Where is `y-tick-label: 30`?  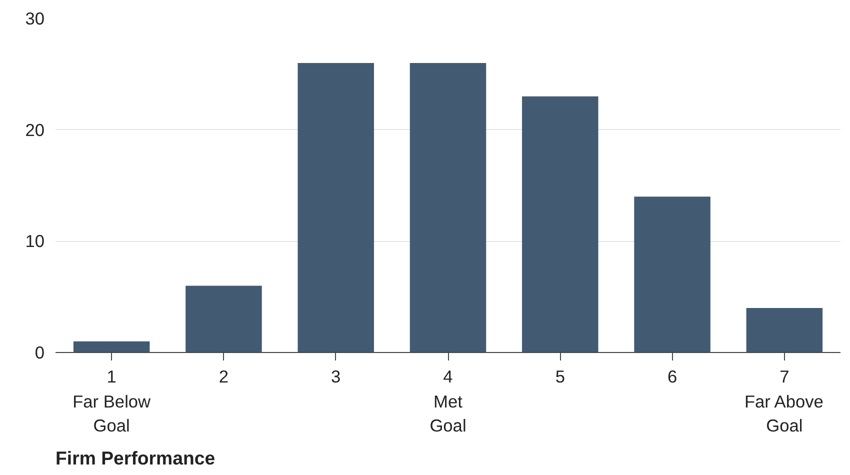 y-tick-label: 30 is located at coordinates (35, 18).